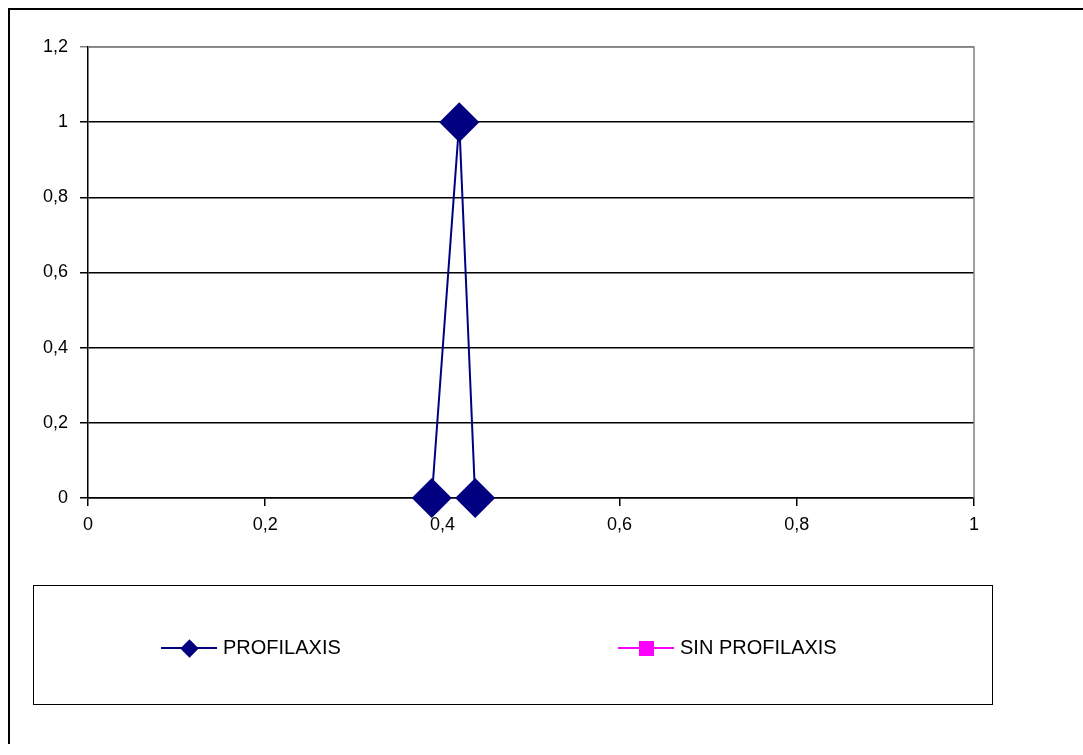 The height and width of the screenshot is (755, 1083). Describe the element at coordinates (88, 523) in the screenshot. I see `x-tick-label: 0` at that location.